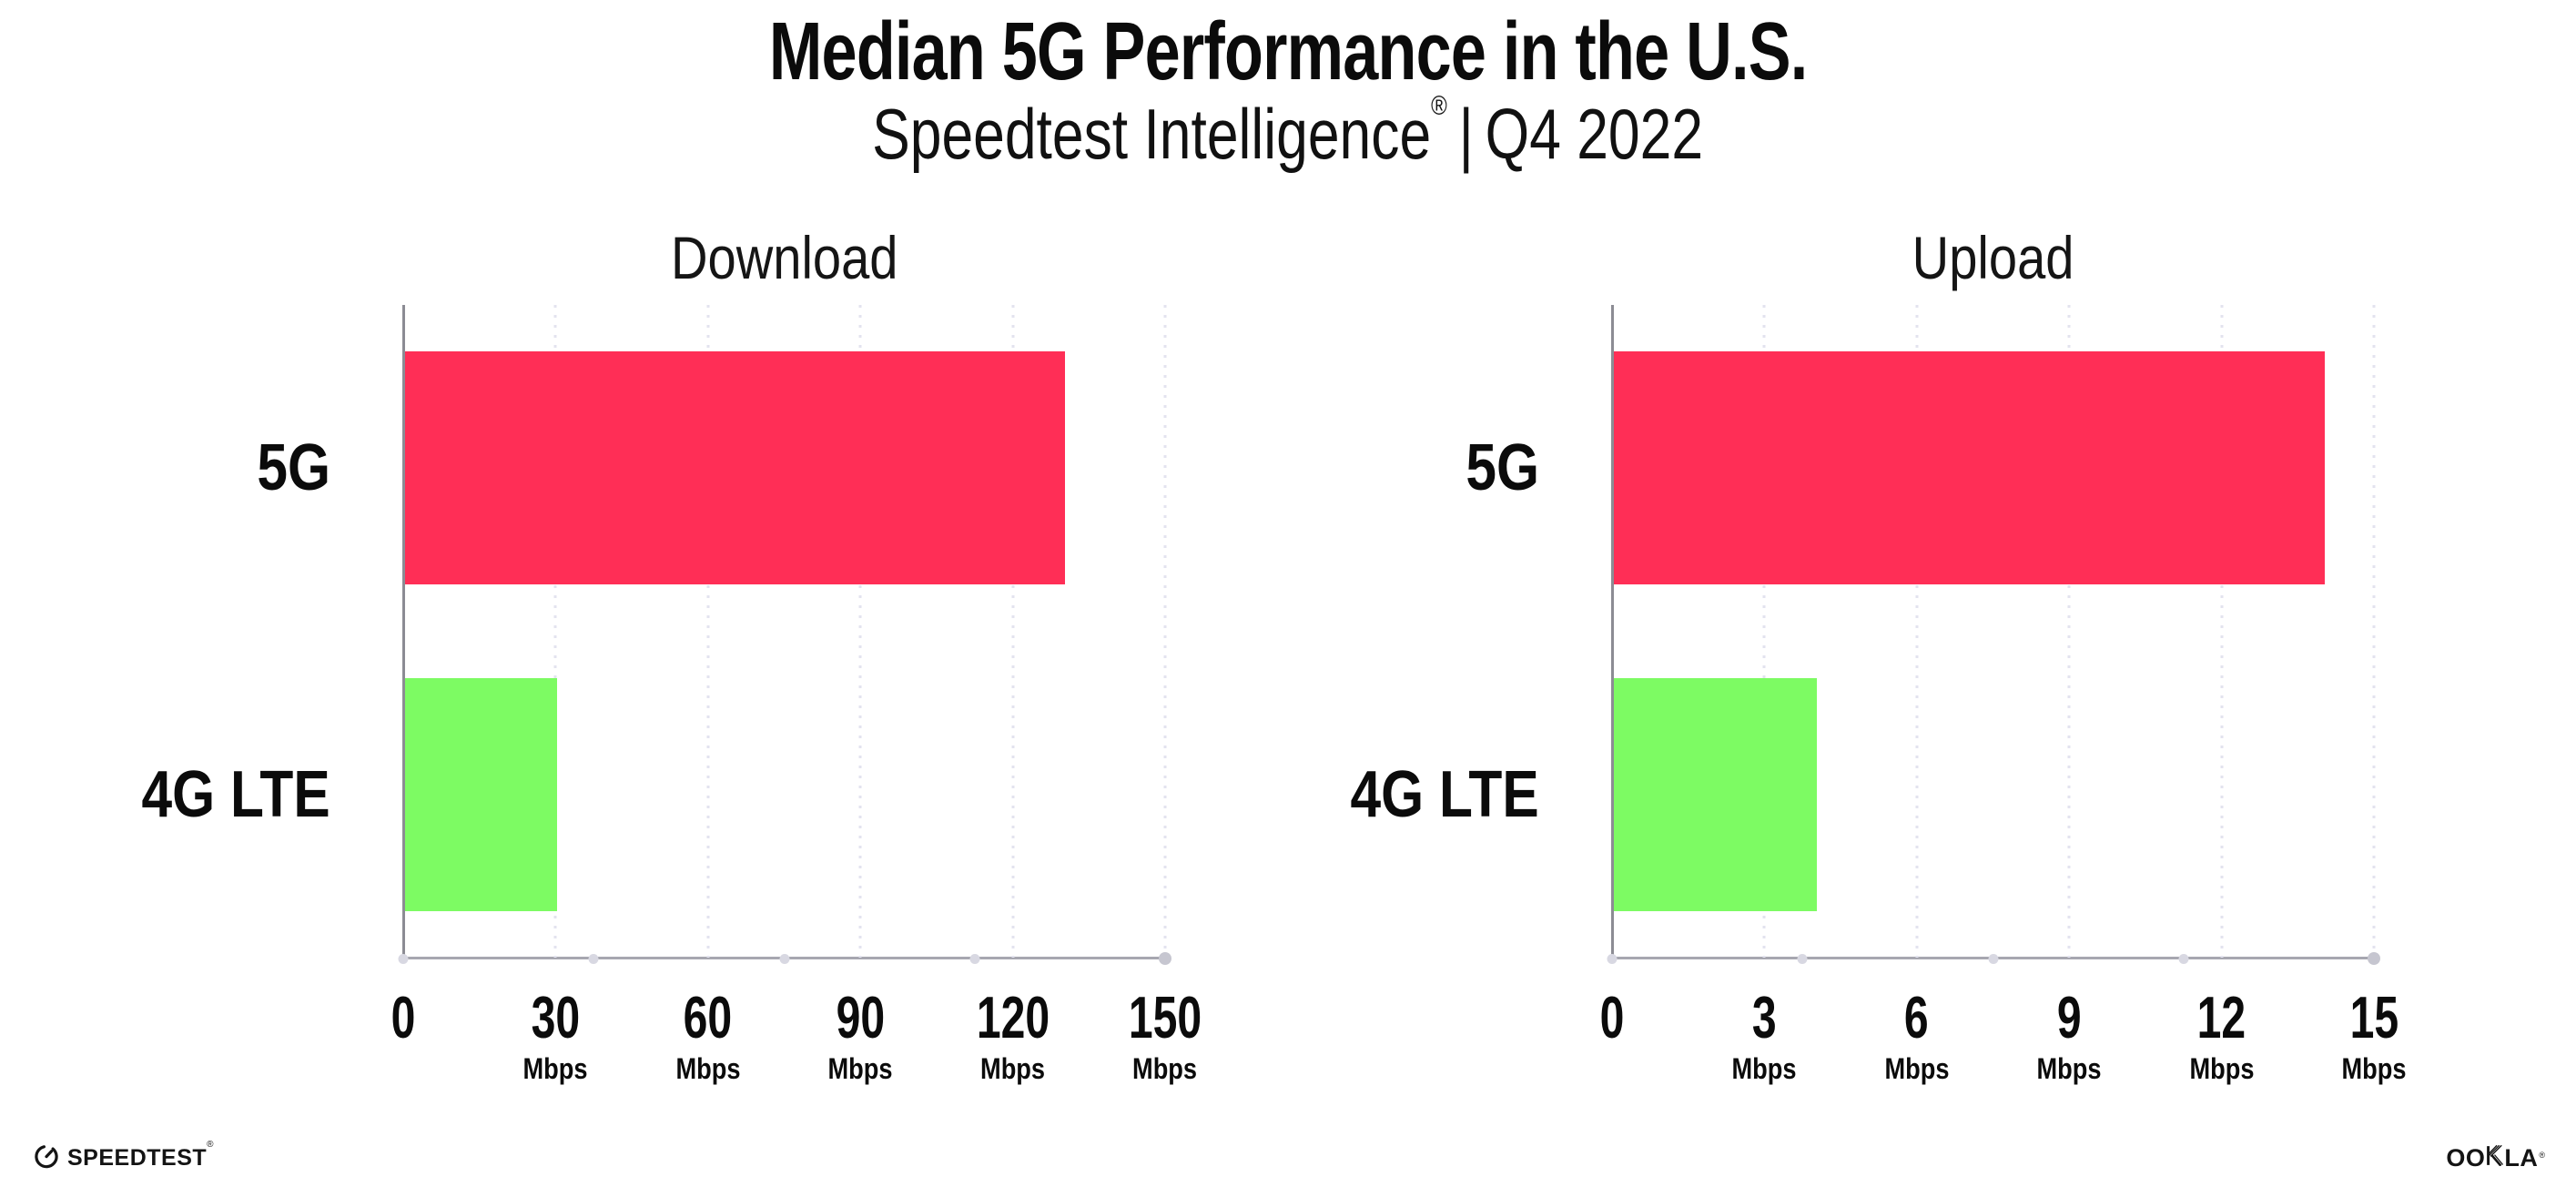 The image size is (2576, 1197). I want to click on ookla-k-icon, so click(2495, 1157).